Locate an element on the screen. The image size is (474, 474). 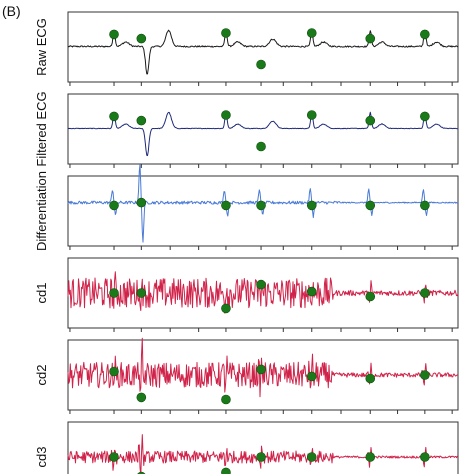
y-axis-label: Differentiation is located at coordinates (41, 211).